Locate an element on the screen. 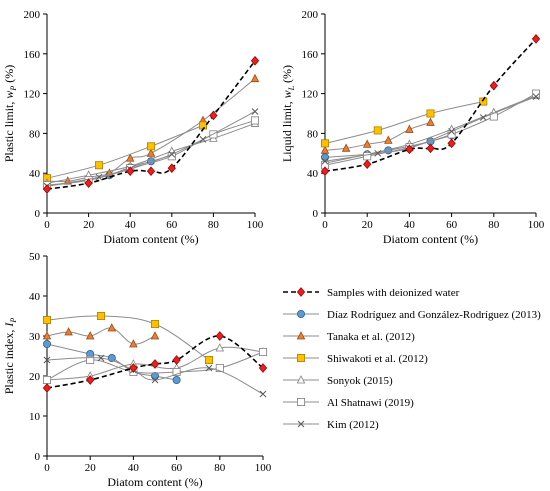 This screenshot has height=491, width=550. y-tick-label: 20 is located at coordinates (35, 377).